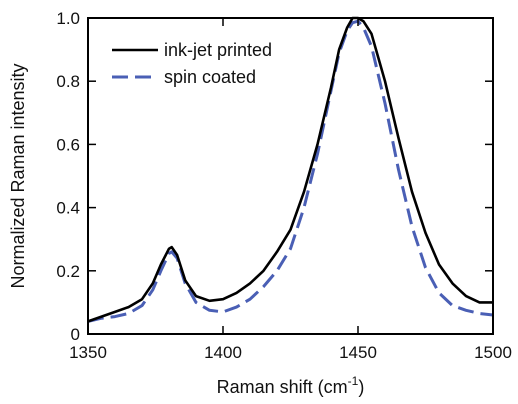 The image size is (518, 404). I want to click on y-axis-title: Normalized Raman intensity, so click(18, 175).